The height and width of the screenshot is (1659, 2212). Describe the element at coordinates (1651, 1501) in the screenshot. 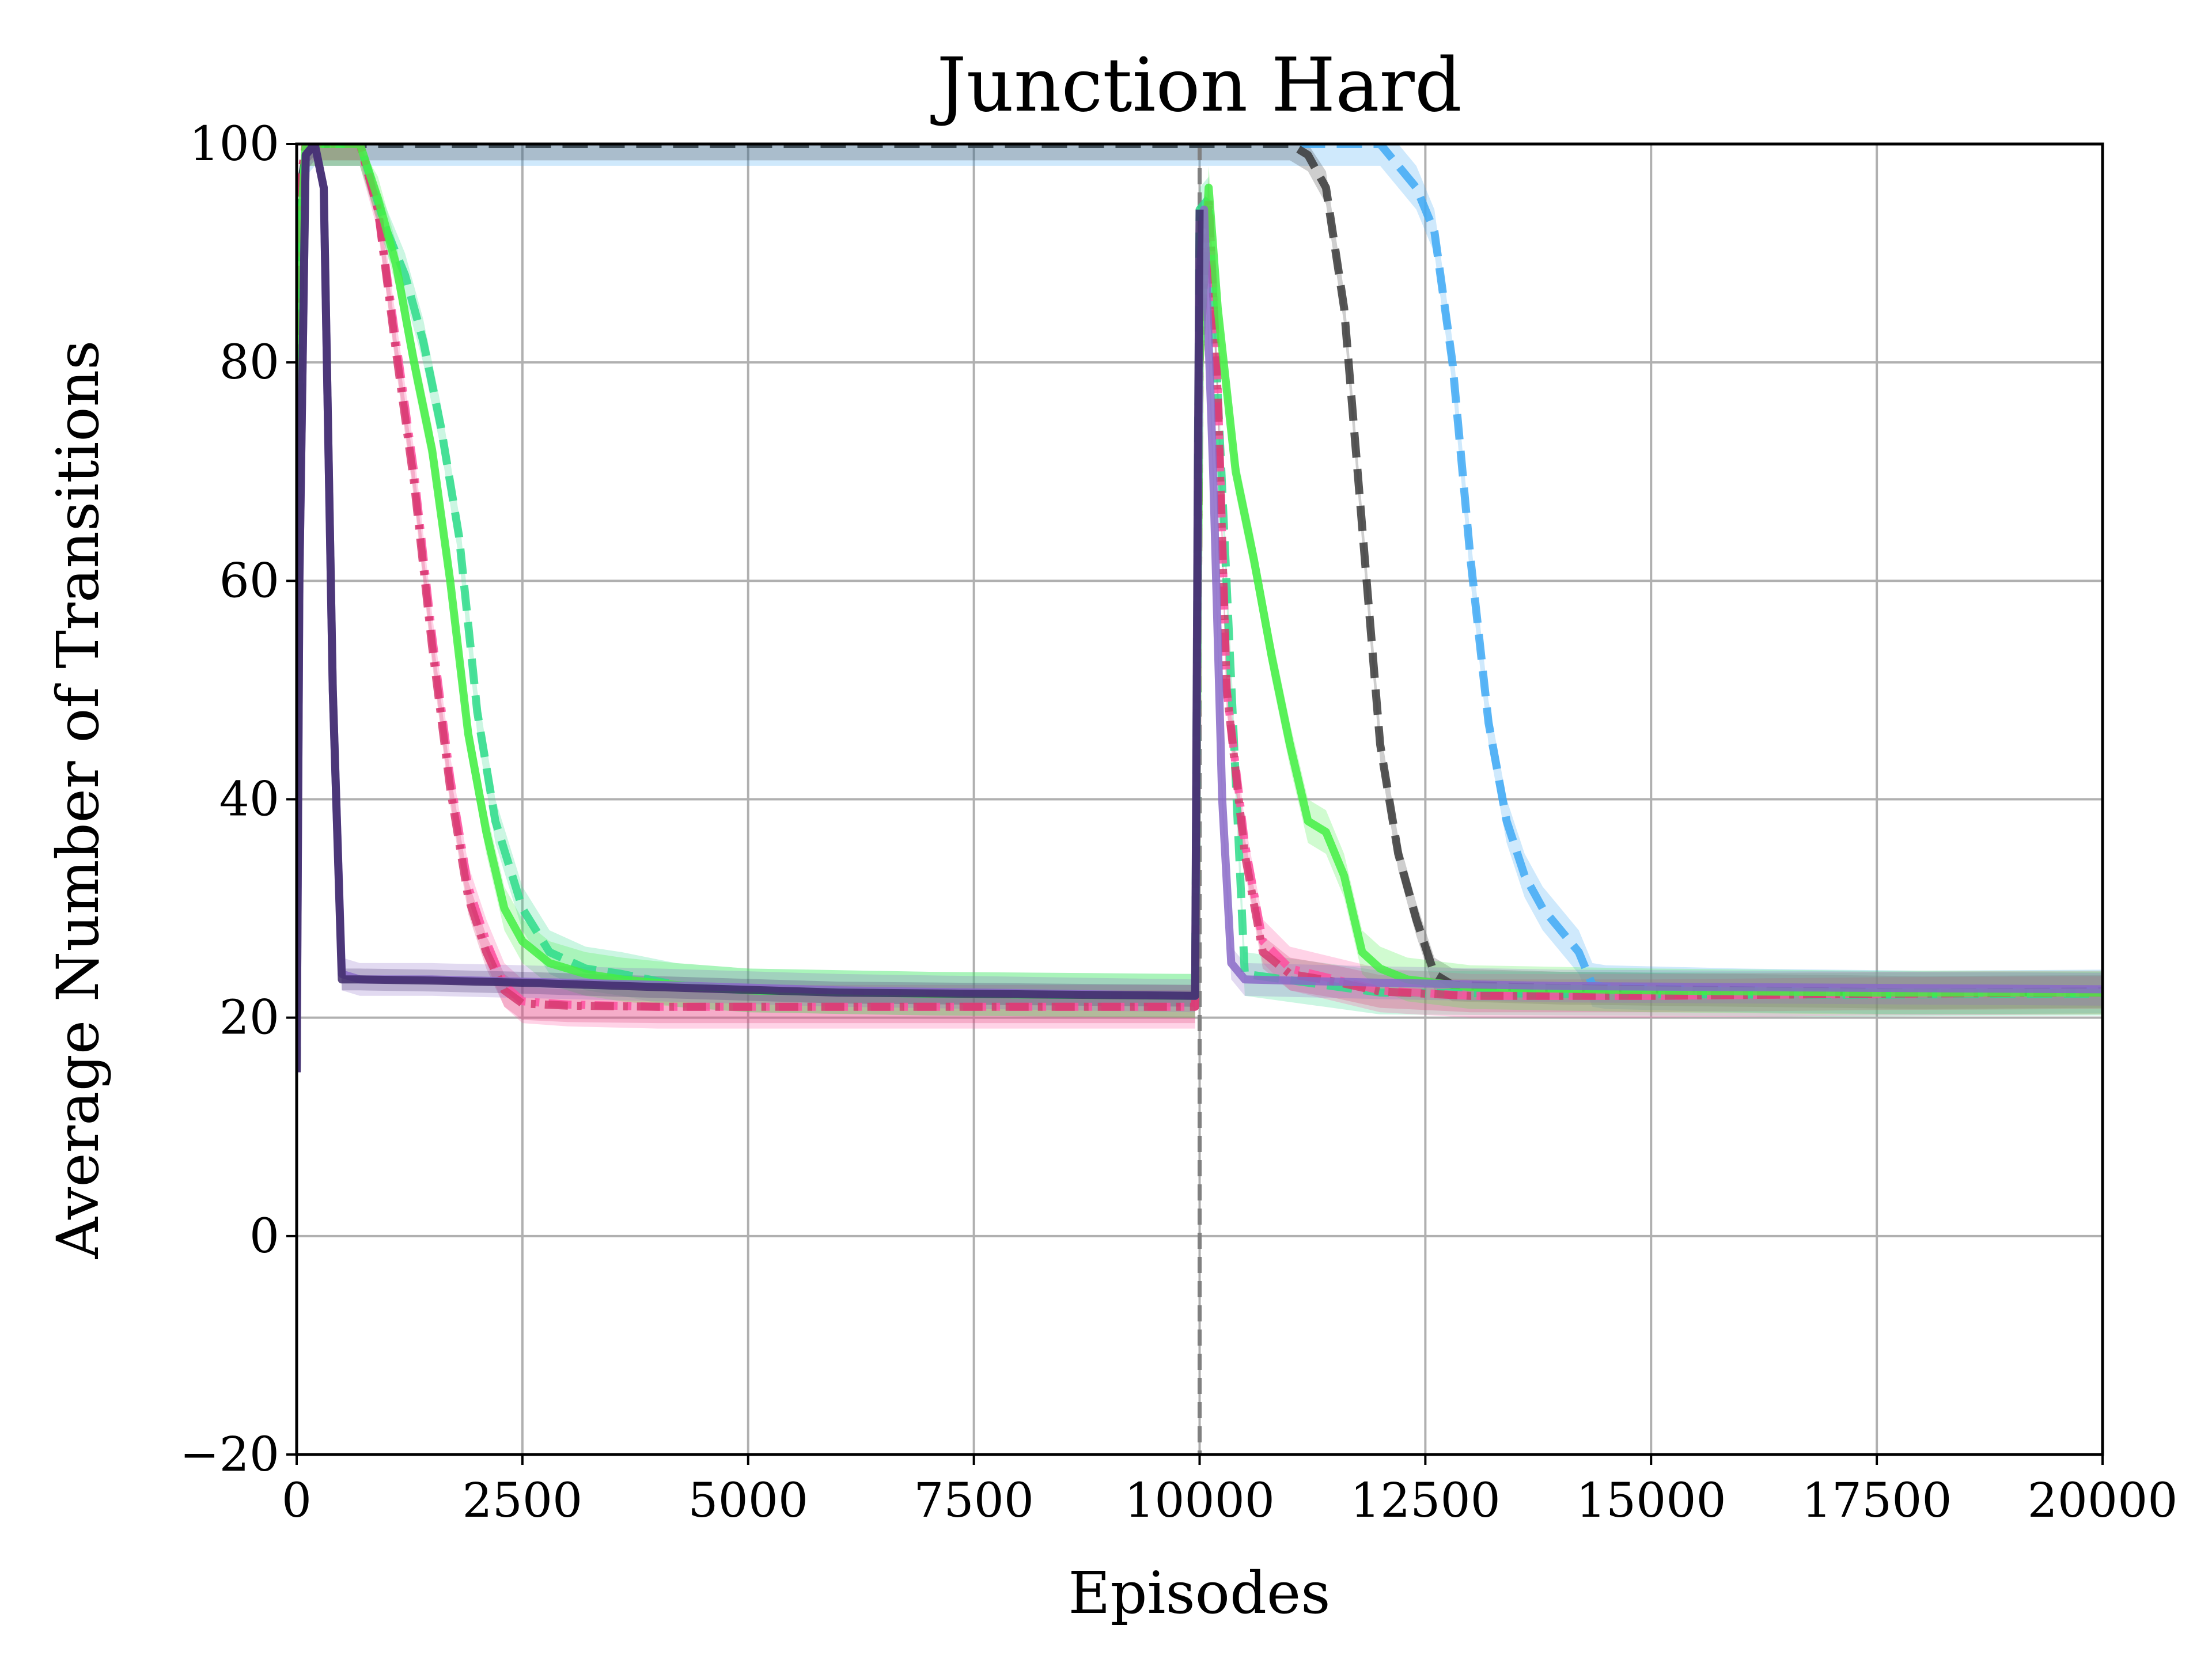

I see `x-tick-label: 15000` at that location.